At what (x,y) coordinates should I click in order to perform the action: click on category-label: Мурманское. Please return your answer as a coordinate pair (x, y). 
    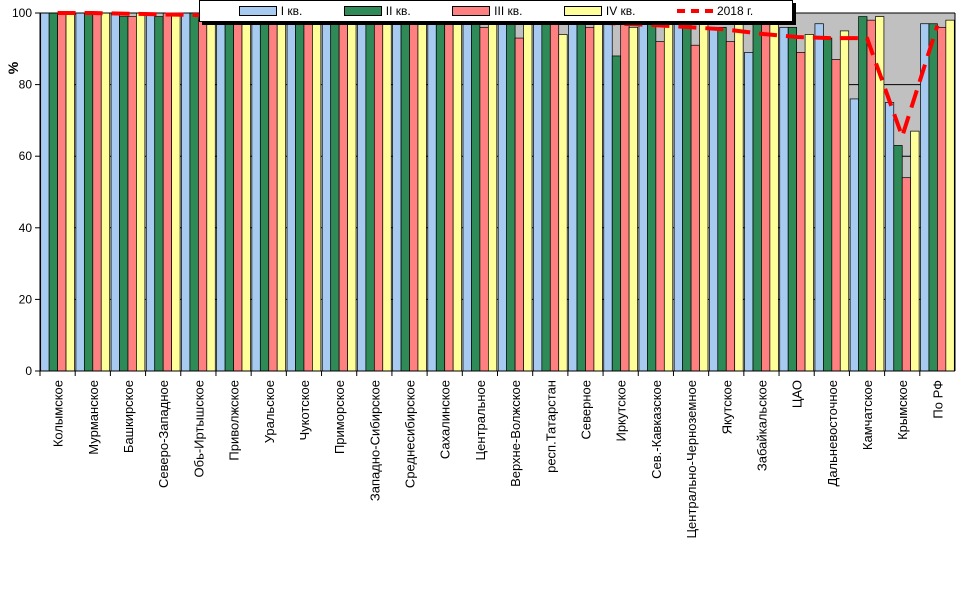
    Looking at the image, I should click on (93, 417).